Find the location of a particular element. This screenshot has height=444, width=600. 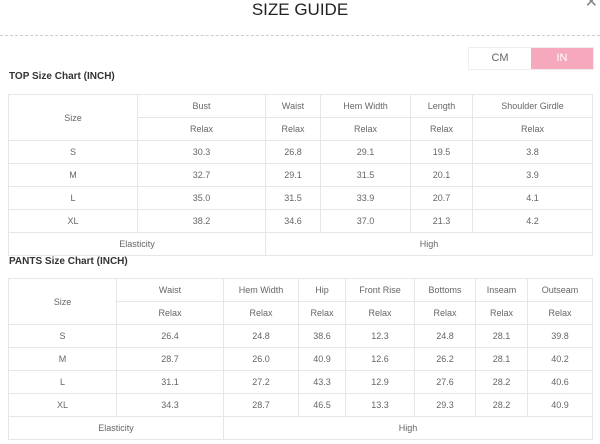

value-cell: 46.5 is located at coordinates (322, 405).